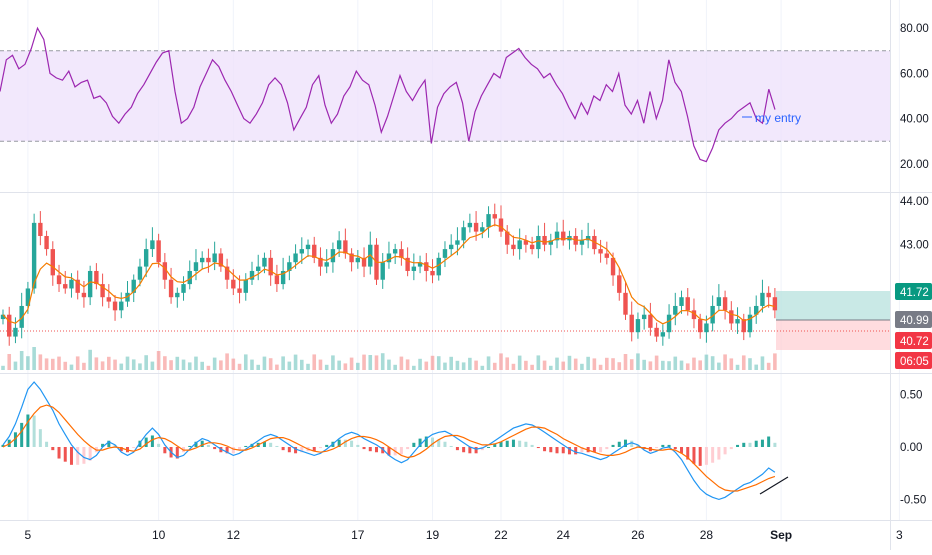 The width and height of the screenshot is (932, 555). Describe the element at coordinates (778, 118) in the screenshot. I see `rsi-annotation: my entry` at that location.